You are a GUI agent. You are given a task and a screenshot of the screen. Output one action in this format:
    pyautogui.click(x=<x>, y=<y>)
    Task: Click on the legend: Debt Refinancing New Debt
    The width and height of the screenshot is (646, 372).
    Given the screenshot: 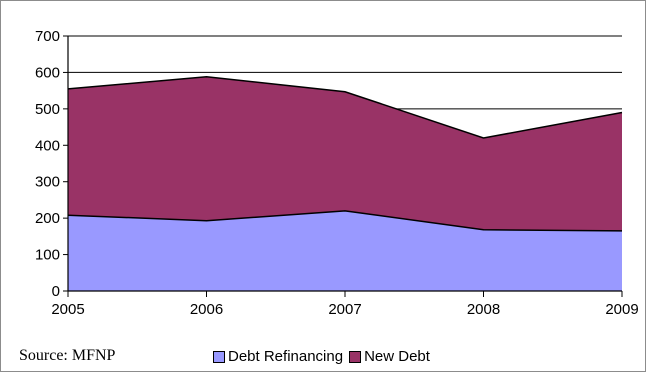 What is the action you would take?
    pyautogui.click(x=324, y=356)
    